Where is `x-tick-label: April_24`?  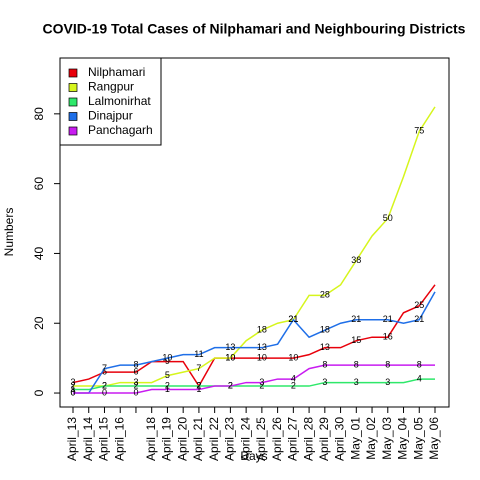 x-tick-label: April_24 is located at coordinates (245, 439).